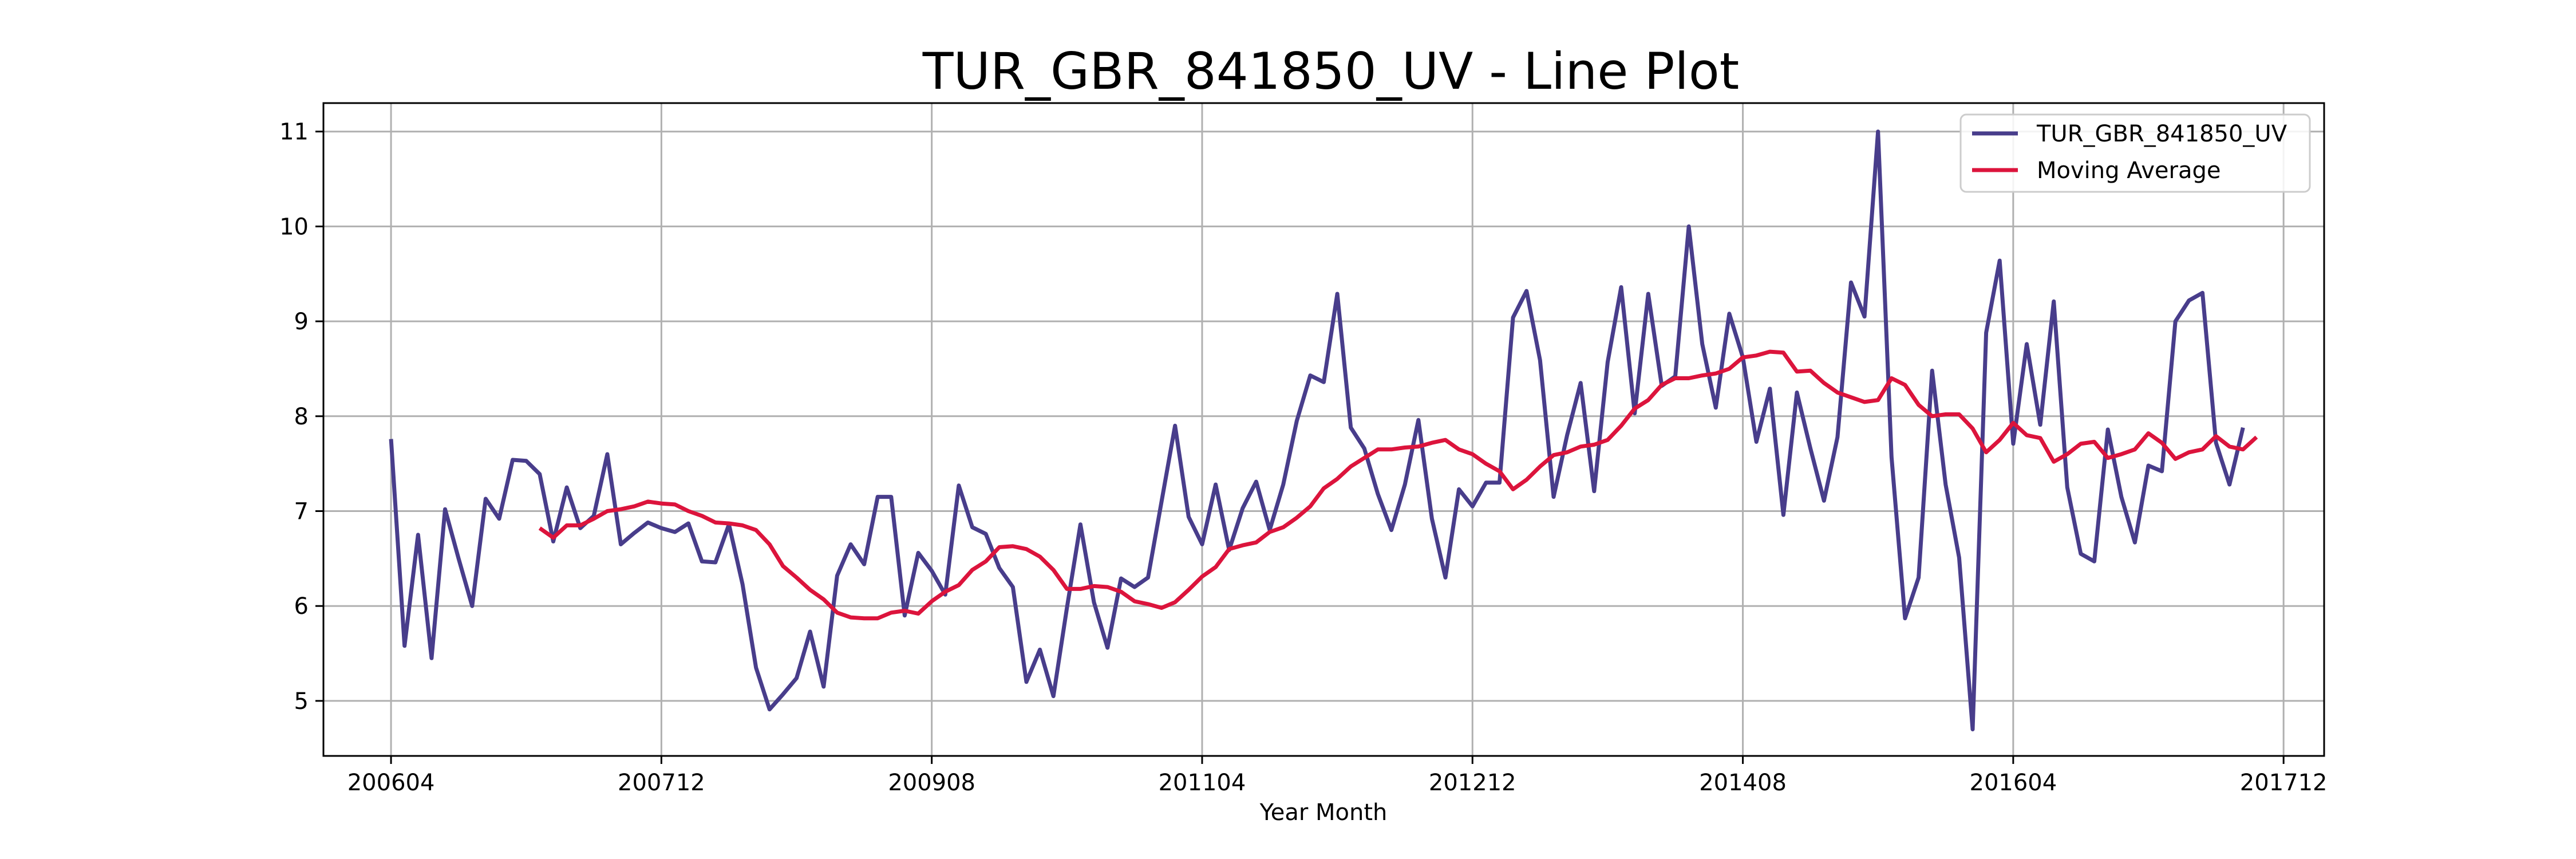 This screenshot has width=2576, height=859. Describe the element at coordinates (1202, 783) in the screenshot. I see `x-tick-label: 201104` at that location.